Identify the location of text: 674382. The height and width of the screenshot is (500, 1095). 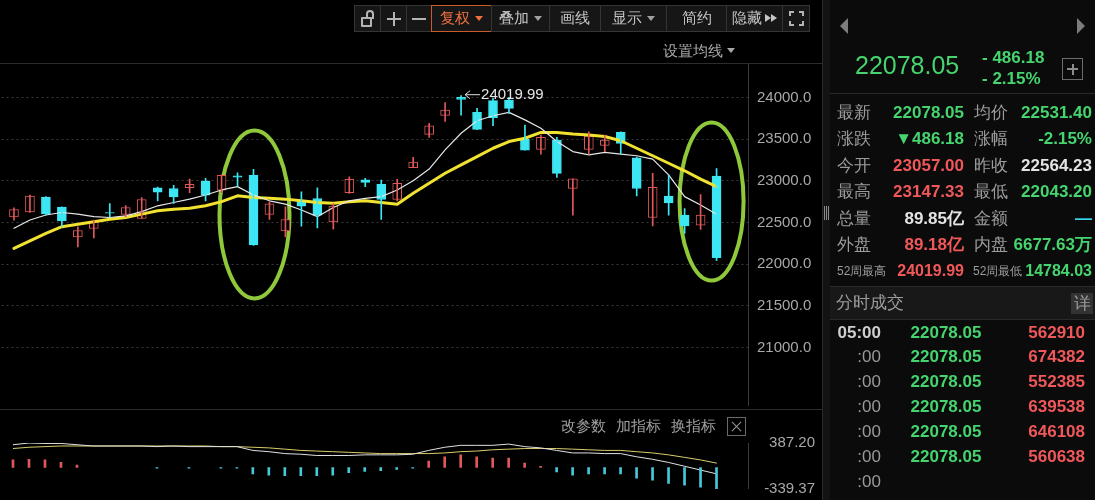
(1056, 357).